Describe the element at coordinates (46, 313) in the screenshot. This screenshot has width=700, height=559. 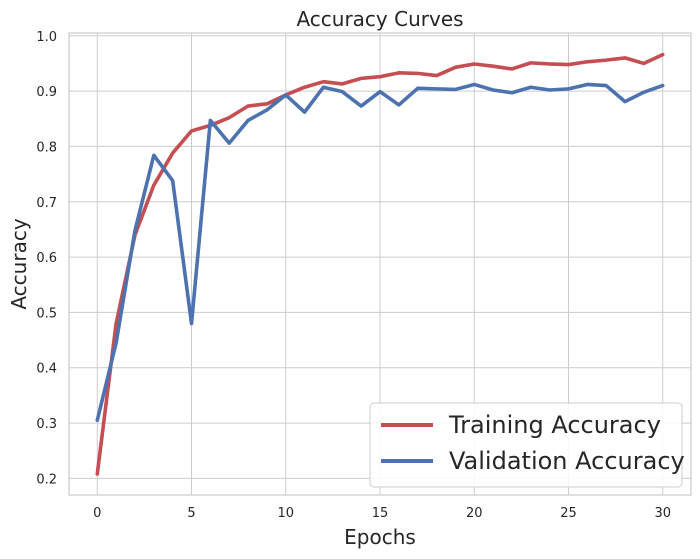
I see `y-tick-label: 0.5` at that location.